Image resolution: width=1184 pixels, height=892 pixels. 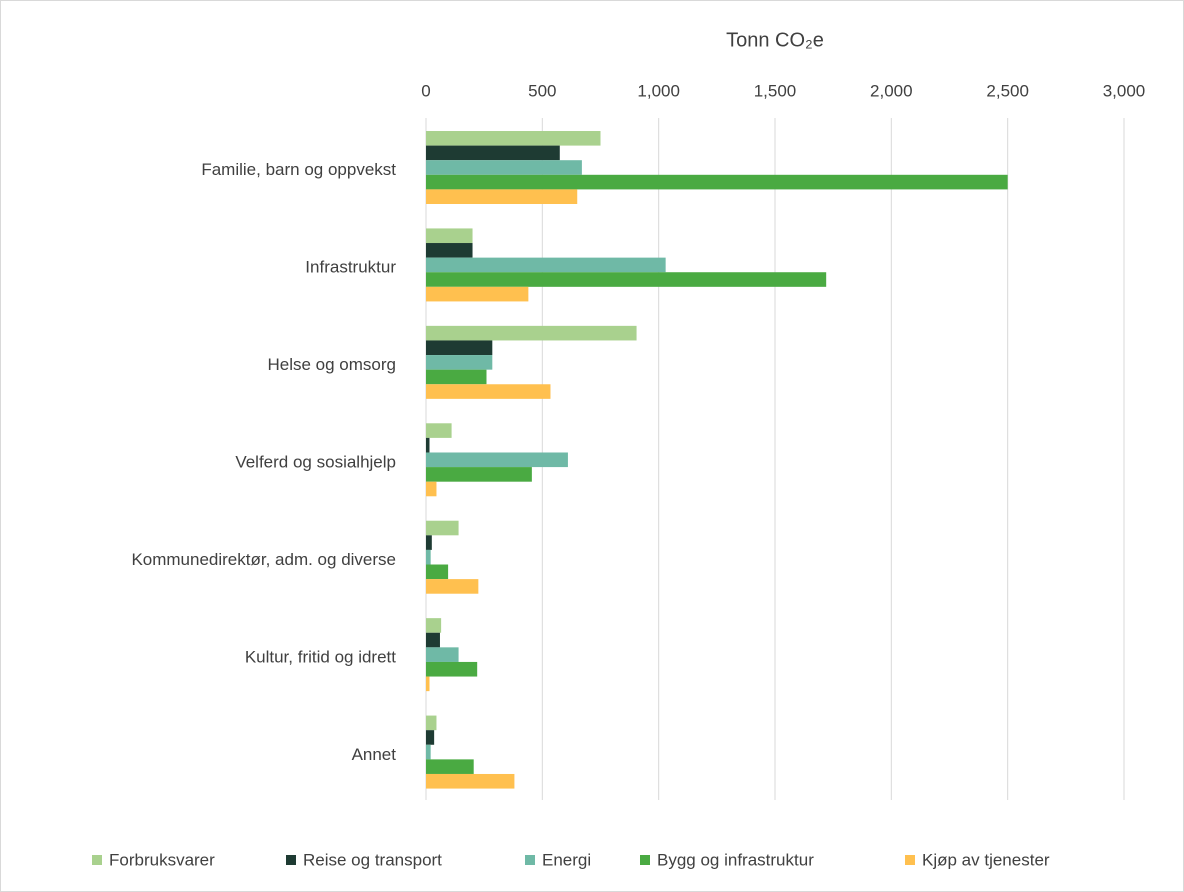 I want to click on y-tick-label: Infrastruktur, so click(x=350, y=267).